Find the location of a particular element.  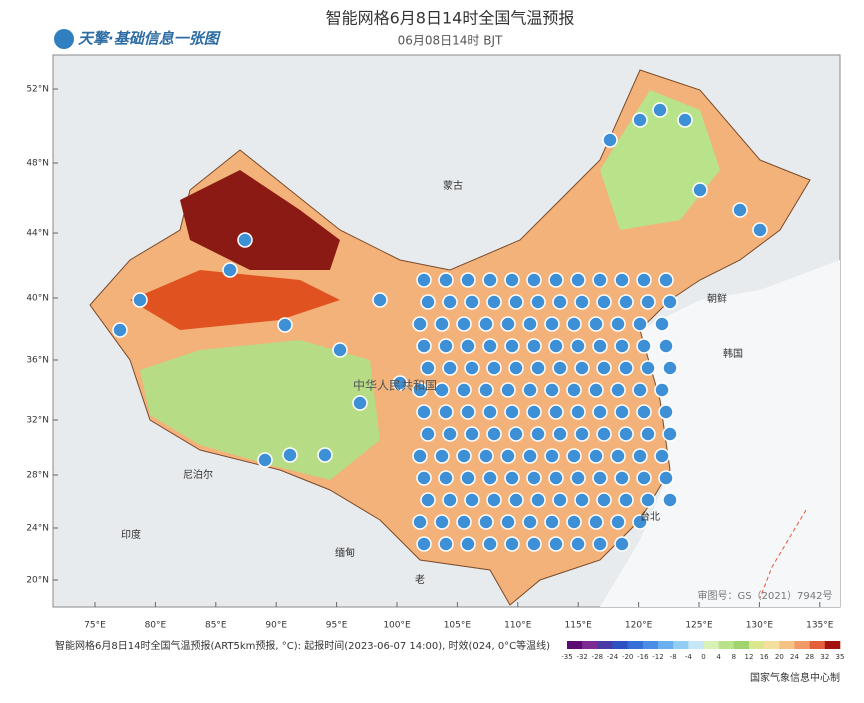

lat-label: 32°N is located at coordinates (37, 421).